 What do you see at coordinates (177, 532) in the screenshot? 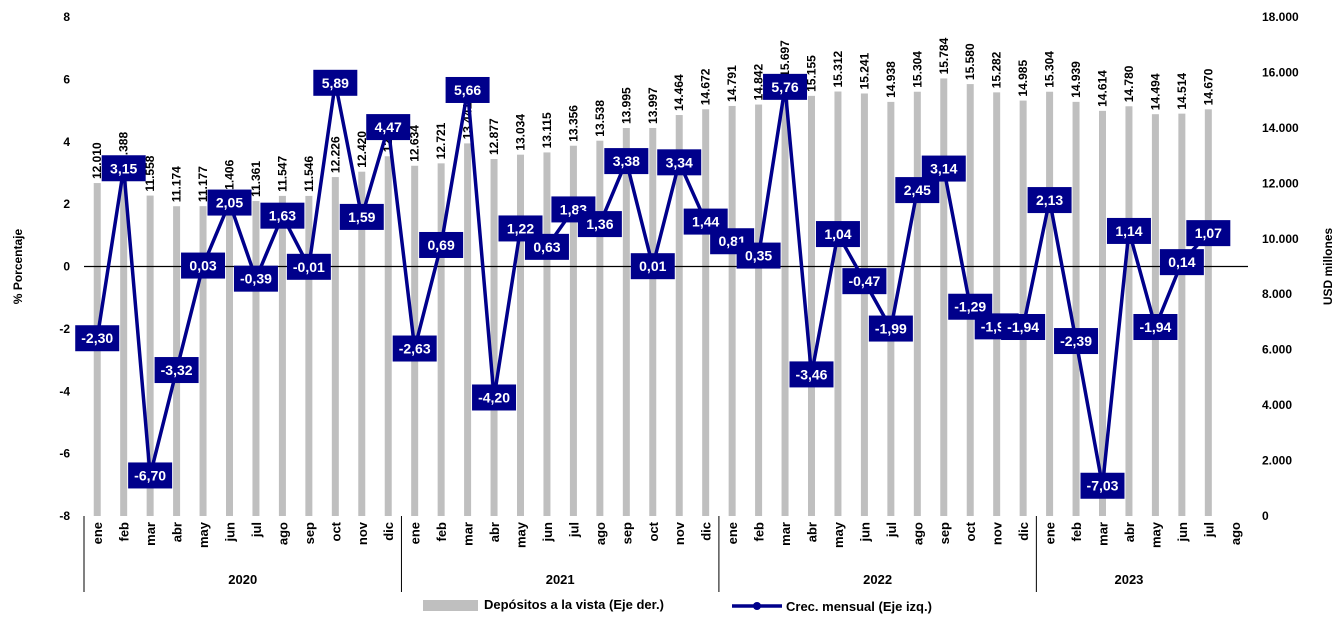
I see `month-tick: abr` at bounding box center [177, 532].